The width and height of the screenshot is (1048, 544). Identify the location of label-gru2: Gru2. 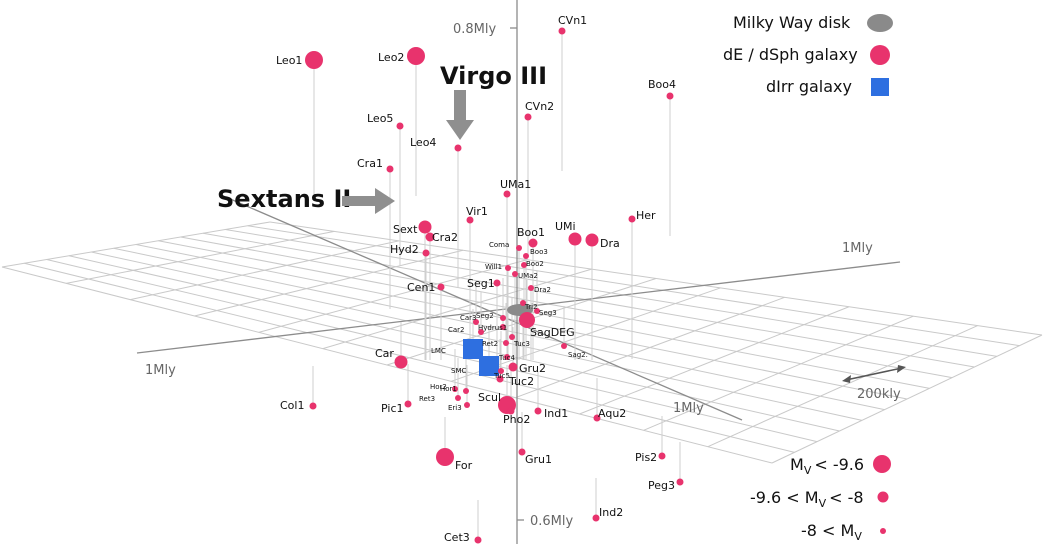
(532, 368).